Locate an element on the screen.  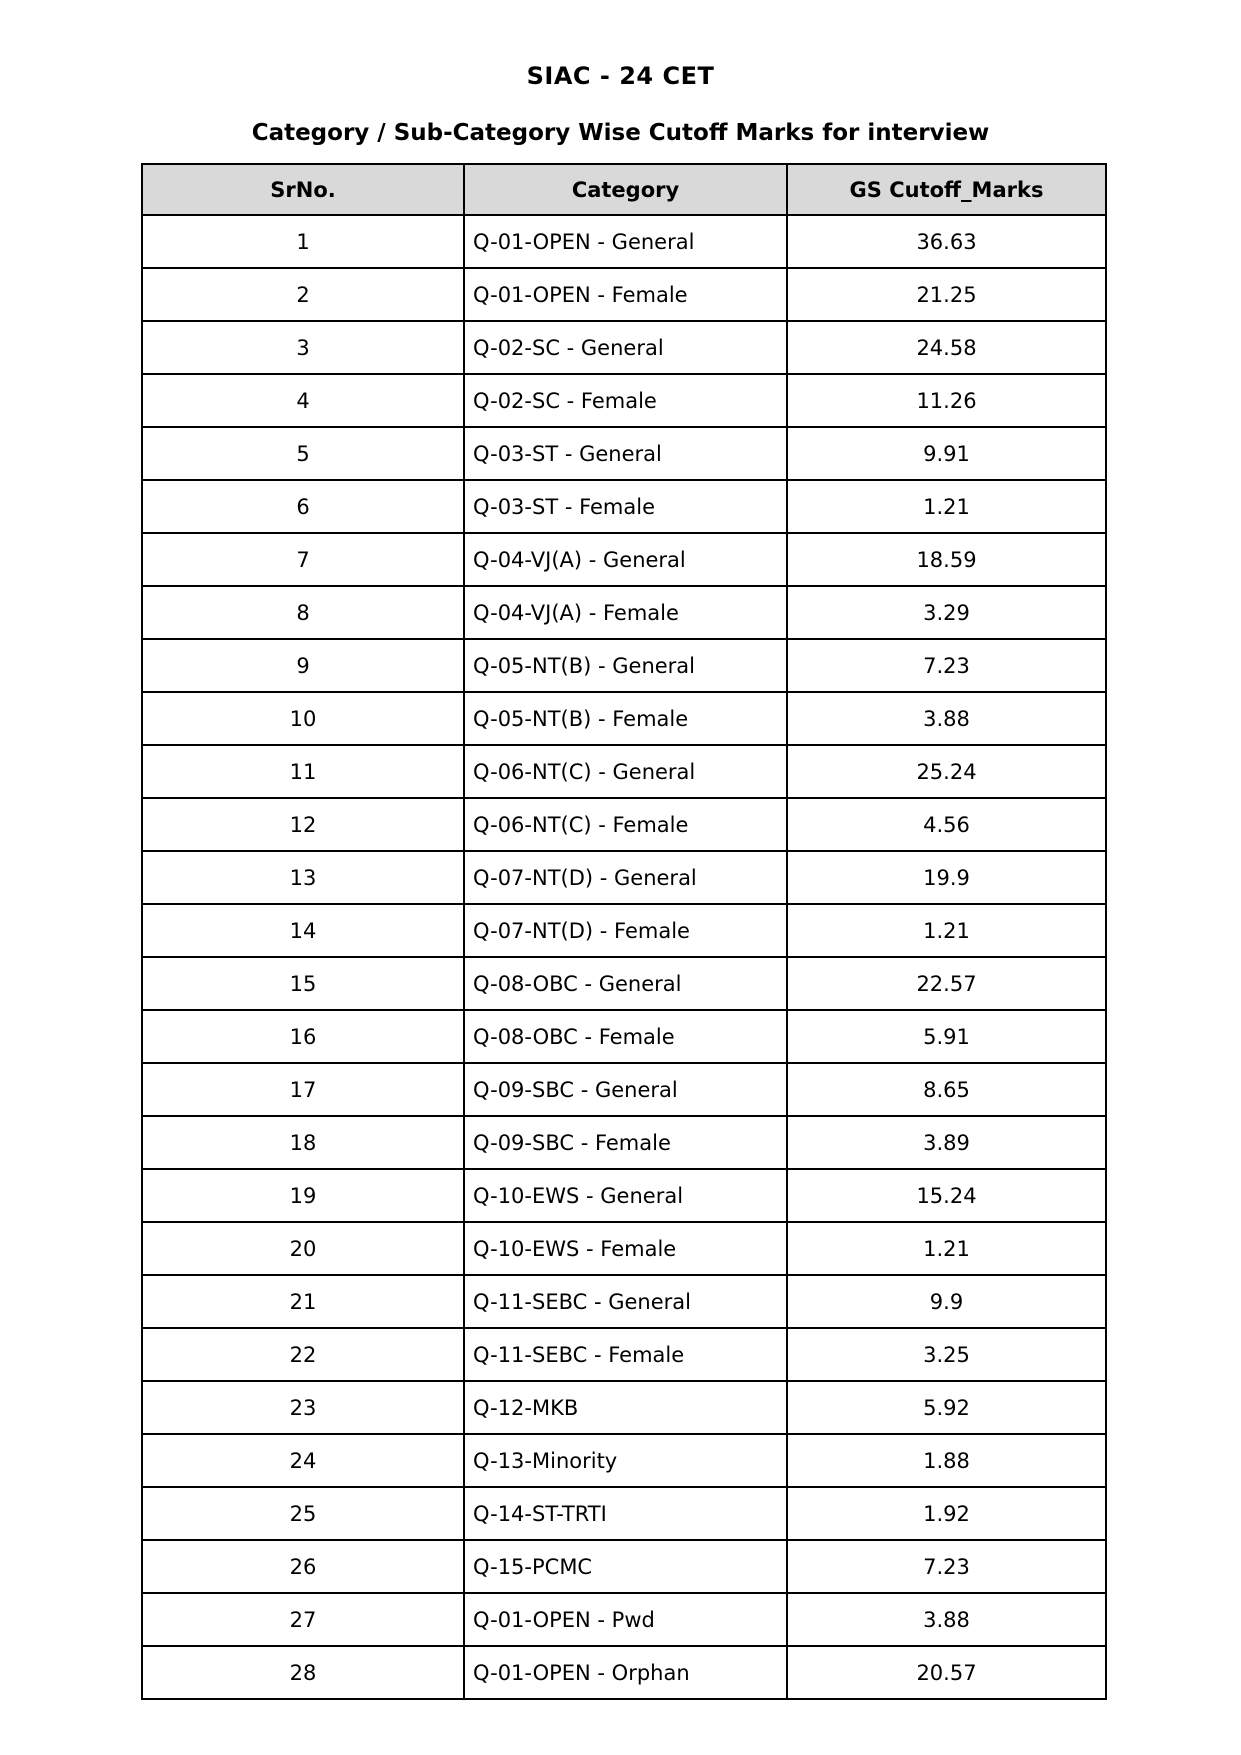
table-row: 7 Q-04-VJ(A) - General 18.59 is located at coordinates (624, 559).